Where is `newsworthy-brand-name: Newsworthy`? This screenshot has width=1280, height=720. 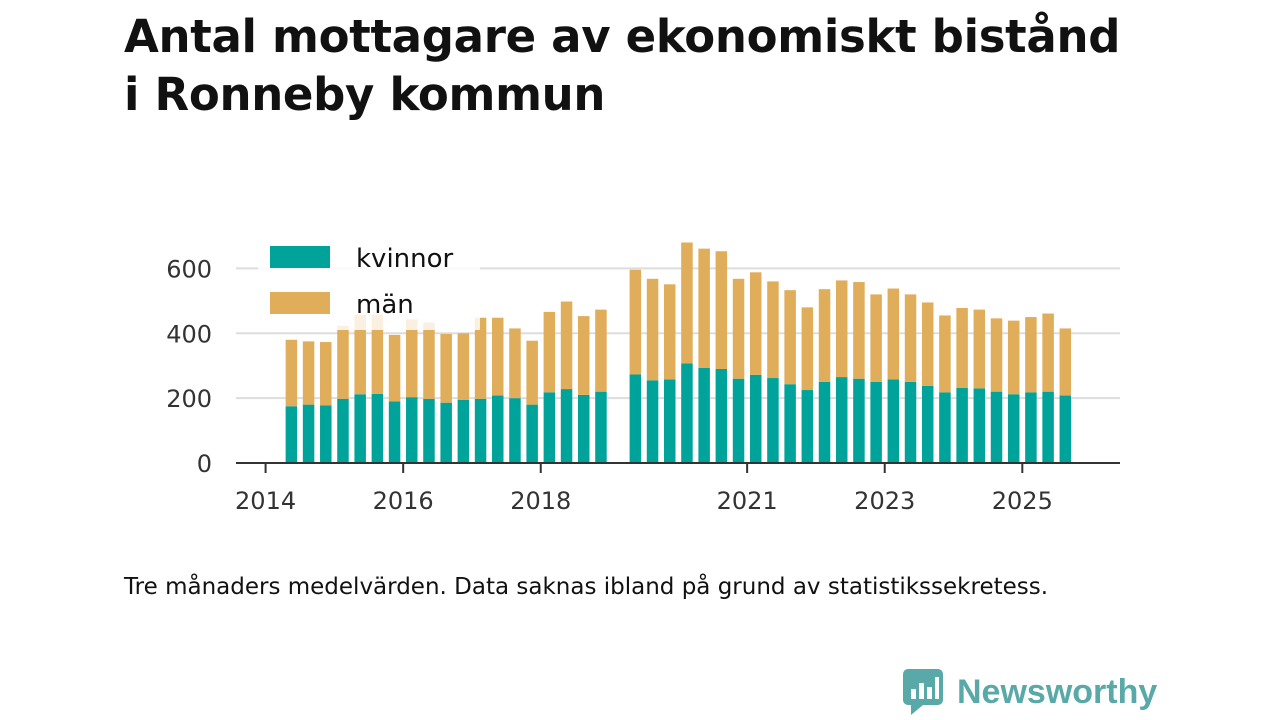 newsworthy-brand-name: Newsworthy is located at coordinates (1057, 691).